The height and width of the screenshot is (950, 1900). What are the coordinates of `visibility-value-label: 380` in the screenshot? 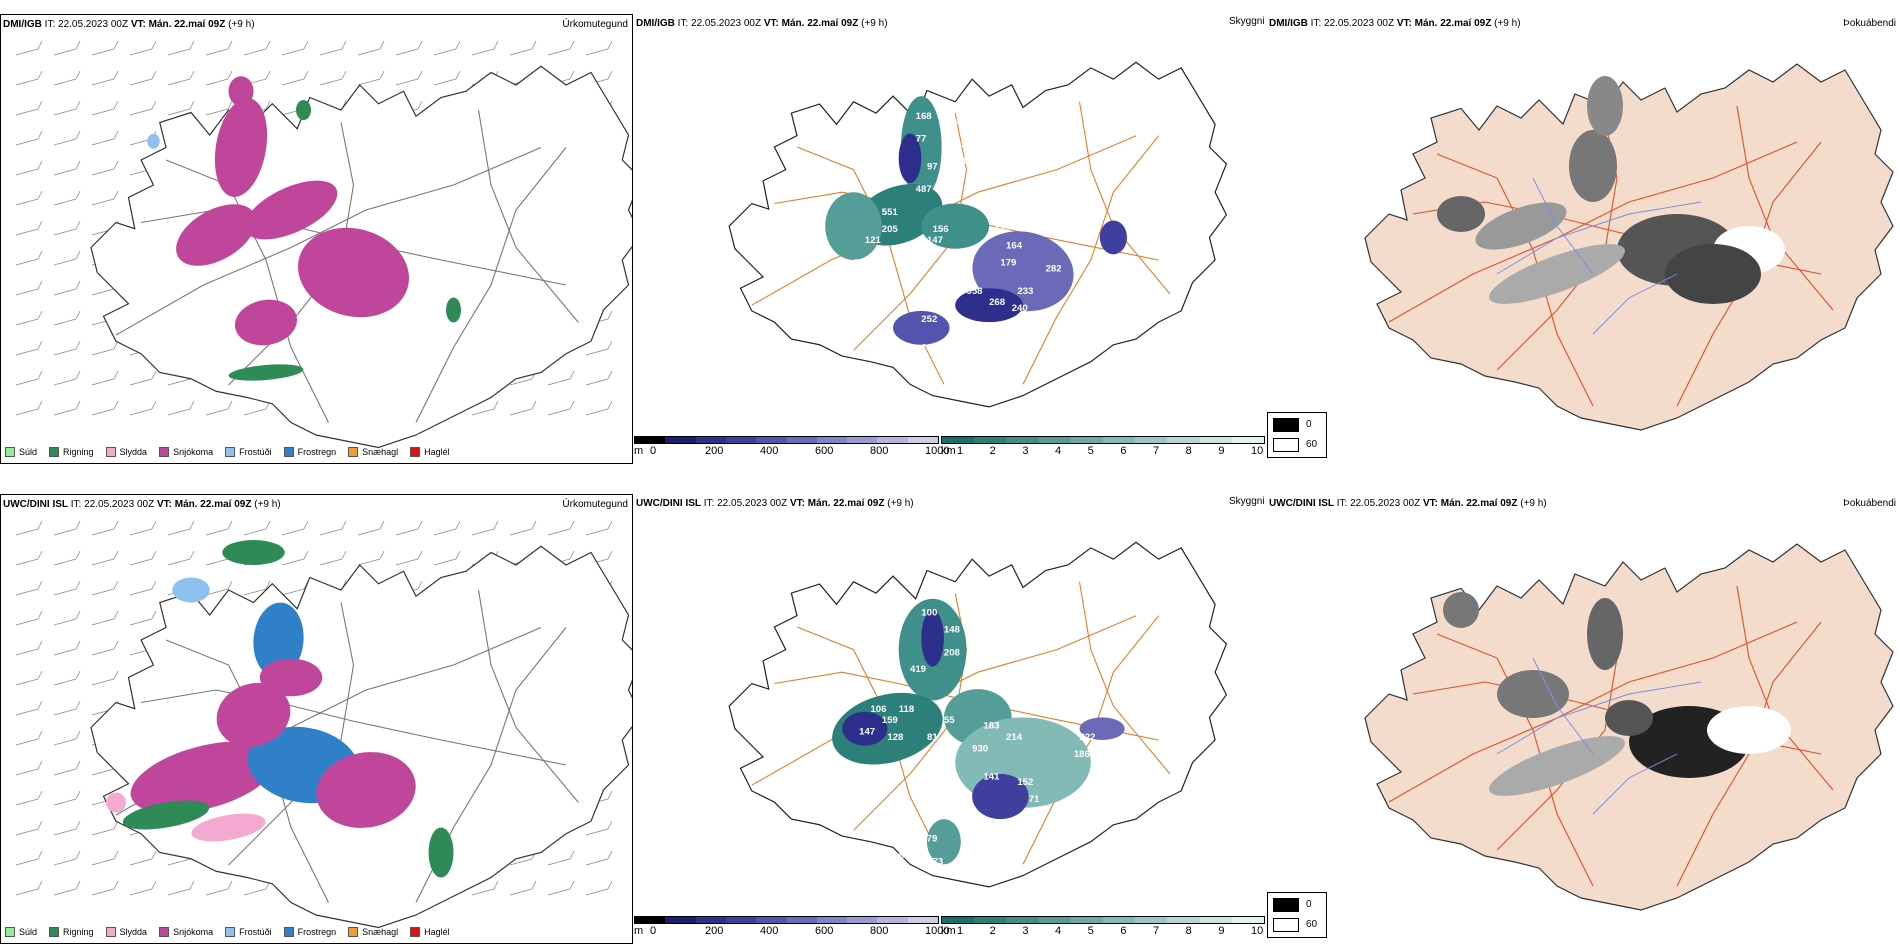 It's located at (969, 161).